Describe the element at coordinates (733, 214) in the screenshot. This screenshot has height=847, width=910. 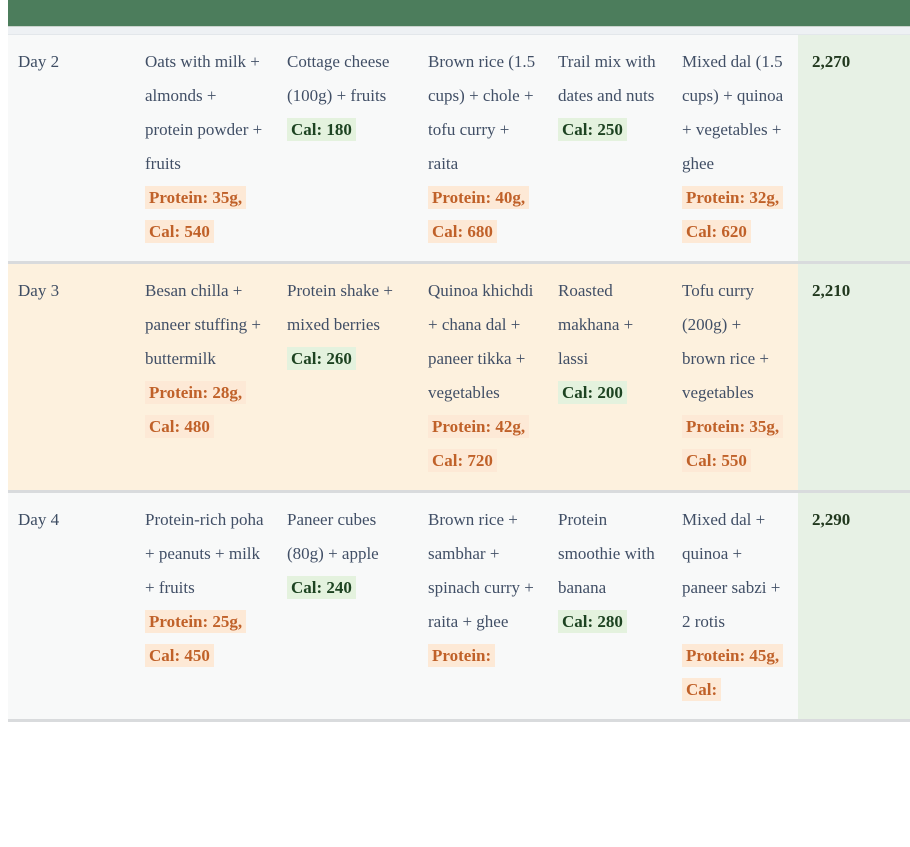
I see `protein-highlight: Protein: 32g, Cal: 620` at that location.